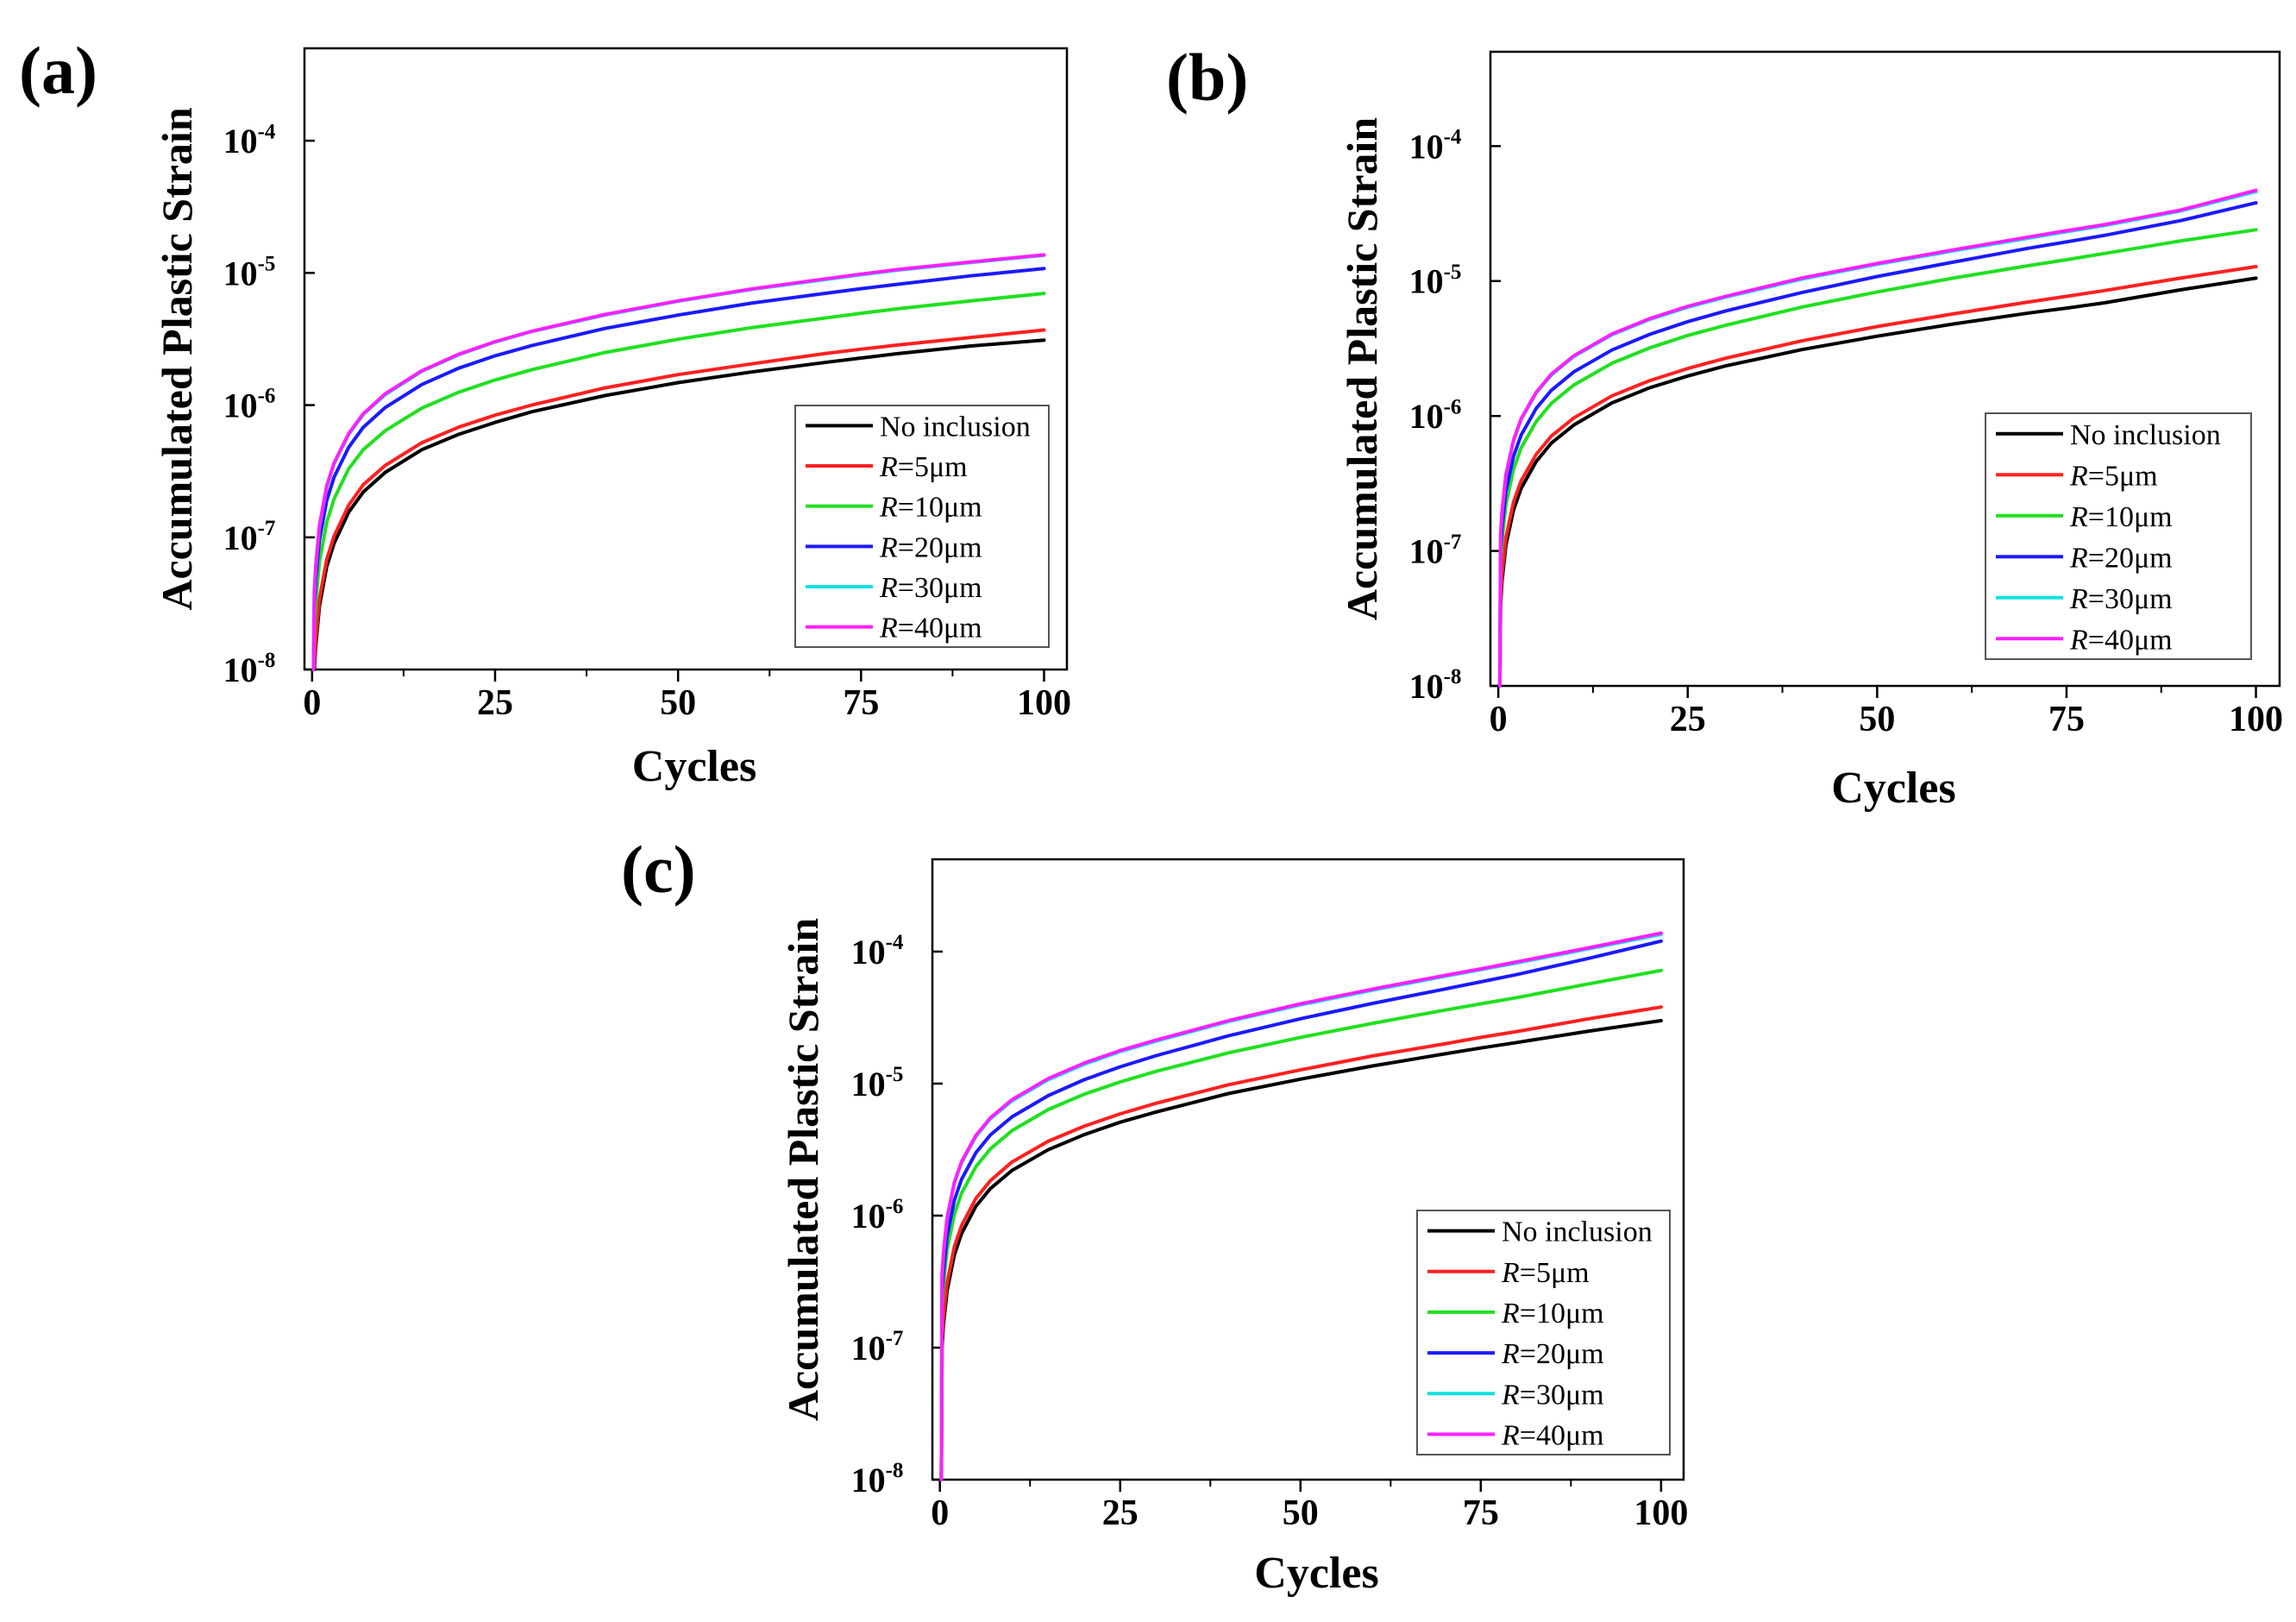 This screenshot has height=1622, width=2296. What do you see at coordinates (1207, 77) in the screenshot?
I see `panel-label: (b)` at bounding box center [1207, 77].